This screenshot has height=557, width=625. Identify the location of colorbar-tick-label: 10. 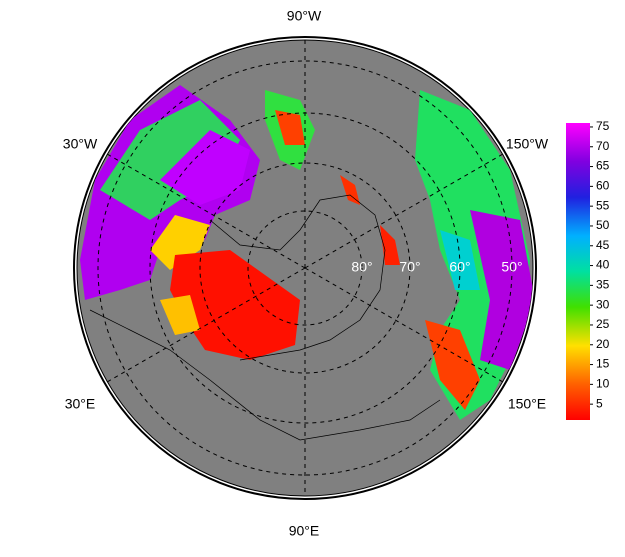
(603, 384).